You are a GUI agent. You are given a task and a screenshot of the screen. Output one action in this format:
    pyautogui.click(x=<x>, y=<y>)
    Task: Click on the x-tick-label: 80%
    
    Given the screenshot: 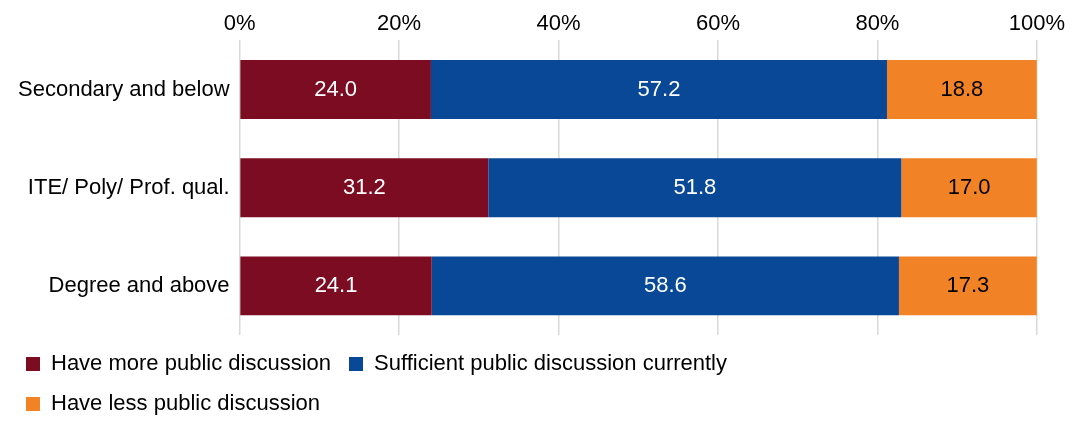 What is the action you would take?
    pyautogui.click(x=877, y=23)
    